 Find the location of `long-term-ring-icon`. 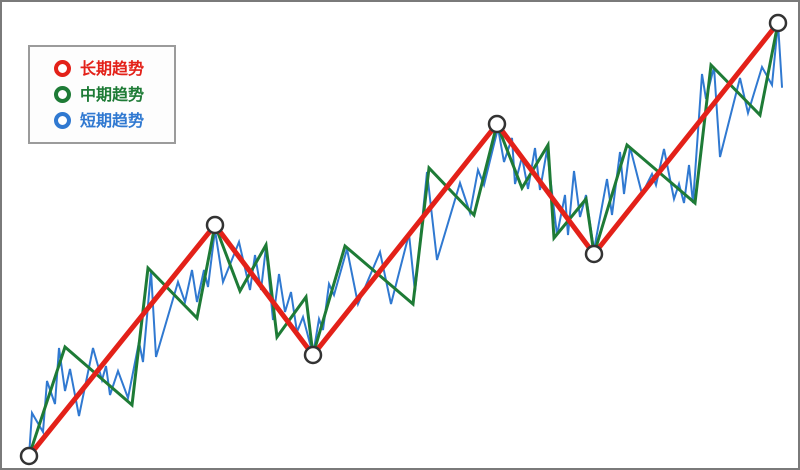

long-term-ring-icon is located at coordinates (62, 68).